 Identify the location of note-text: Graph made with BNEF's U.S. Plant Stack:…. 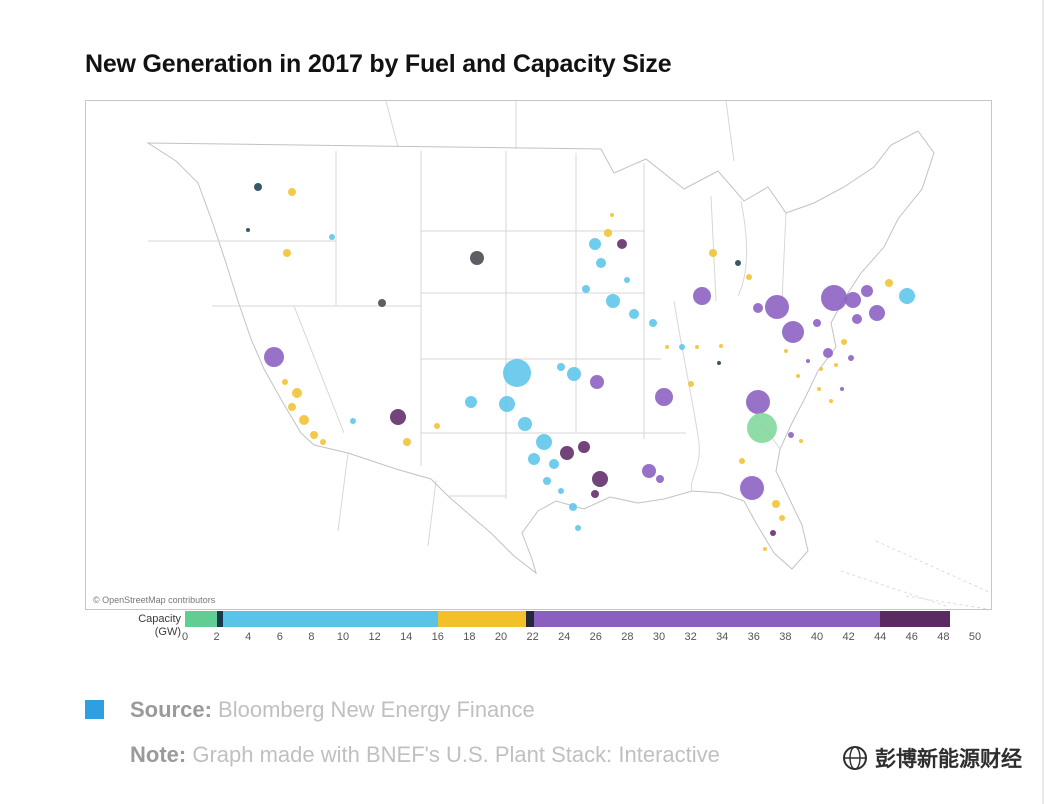
(456, 754).